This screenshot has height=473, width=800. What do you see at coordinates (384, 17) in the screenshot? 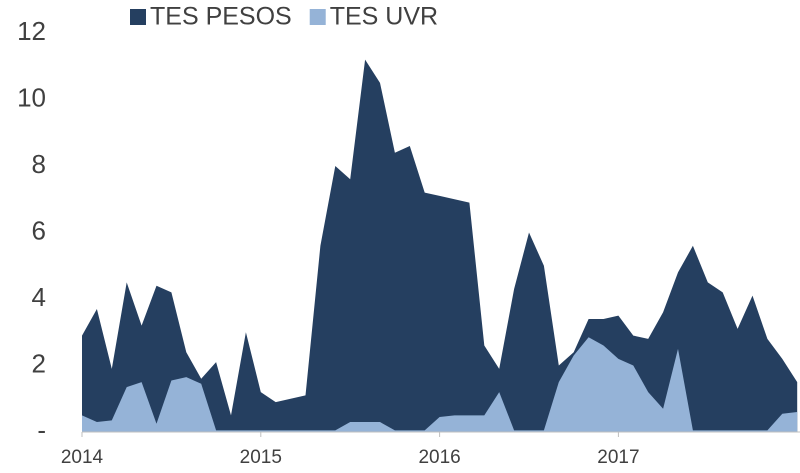
I see `legend-label: TES UVR` at bounding box center [384, 17].